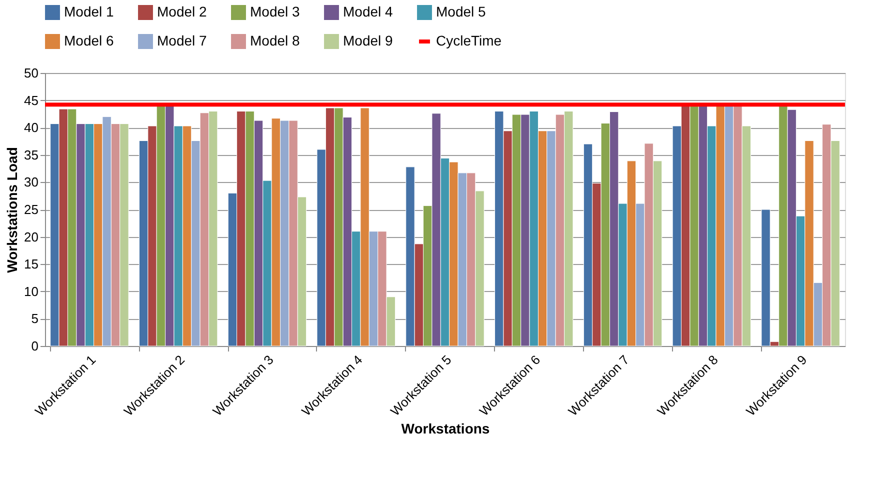 This screenshot has width=879, height=485. I want to click on y-tick-label: 30, so click(31, 182).